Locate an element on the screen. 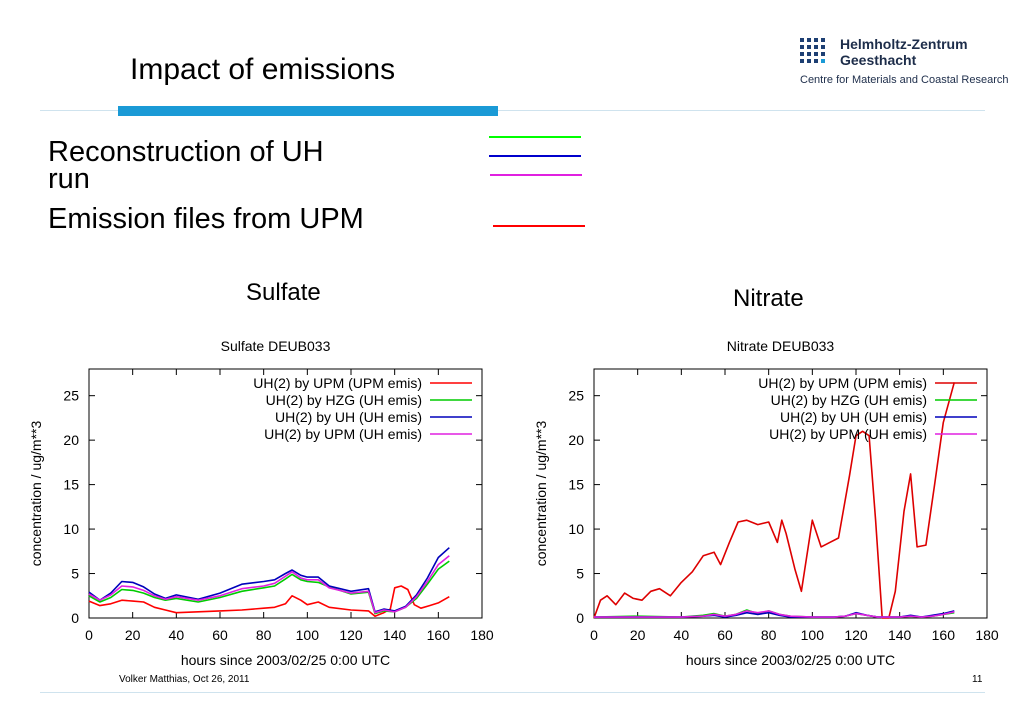 This screenshot has height=723, width=1023. page-number: 11 is located at coordinates (977, 679).